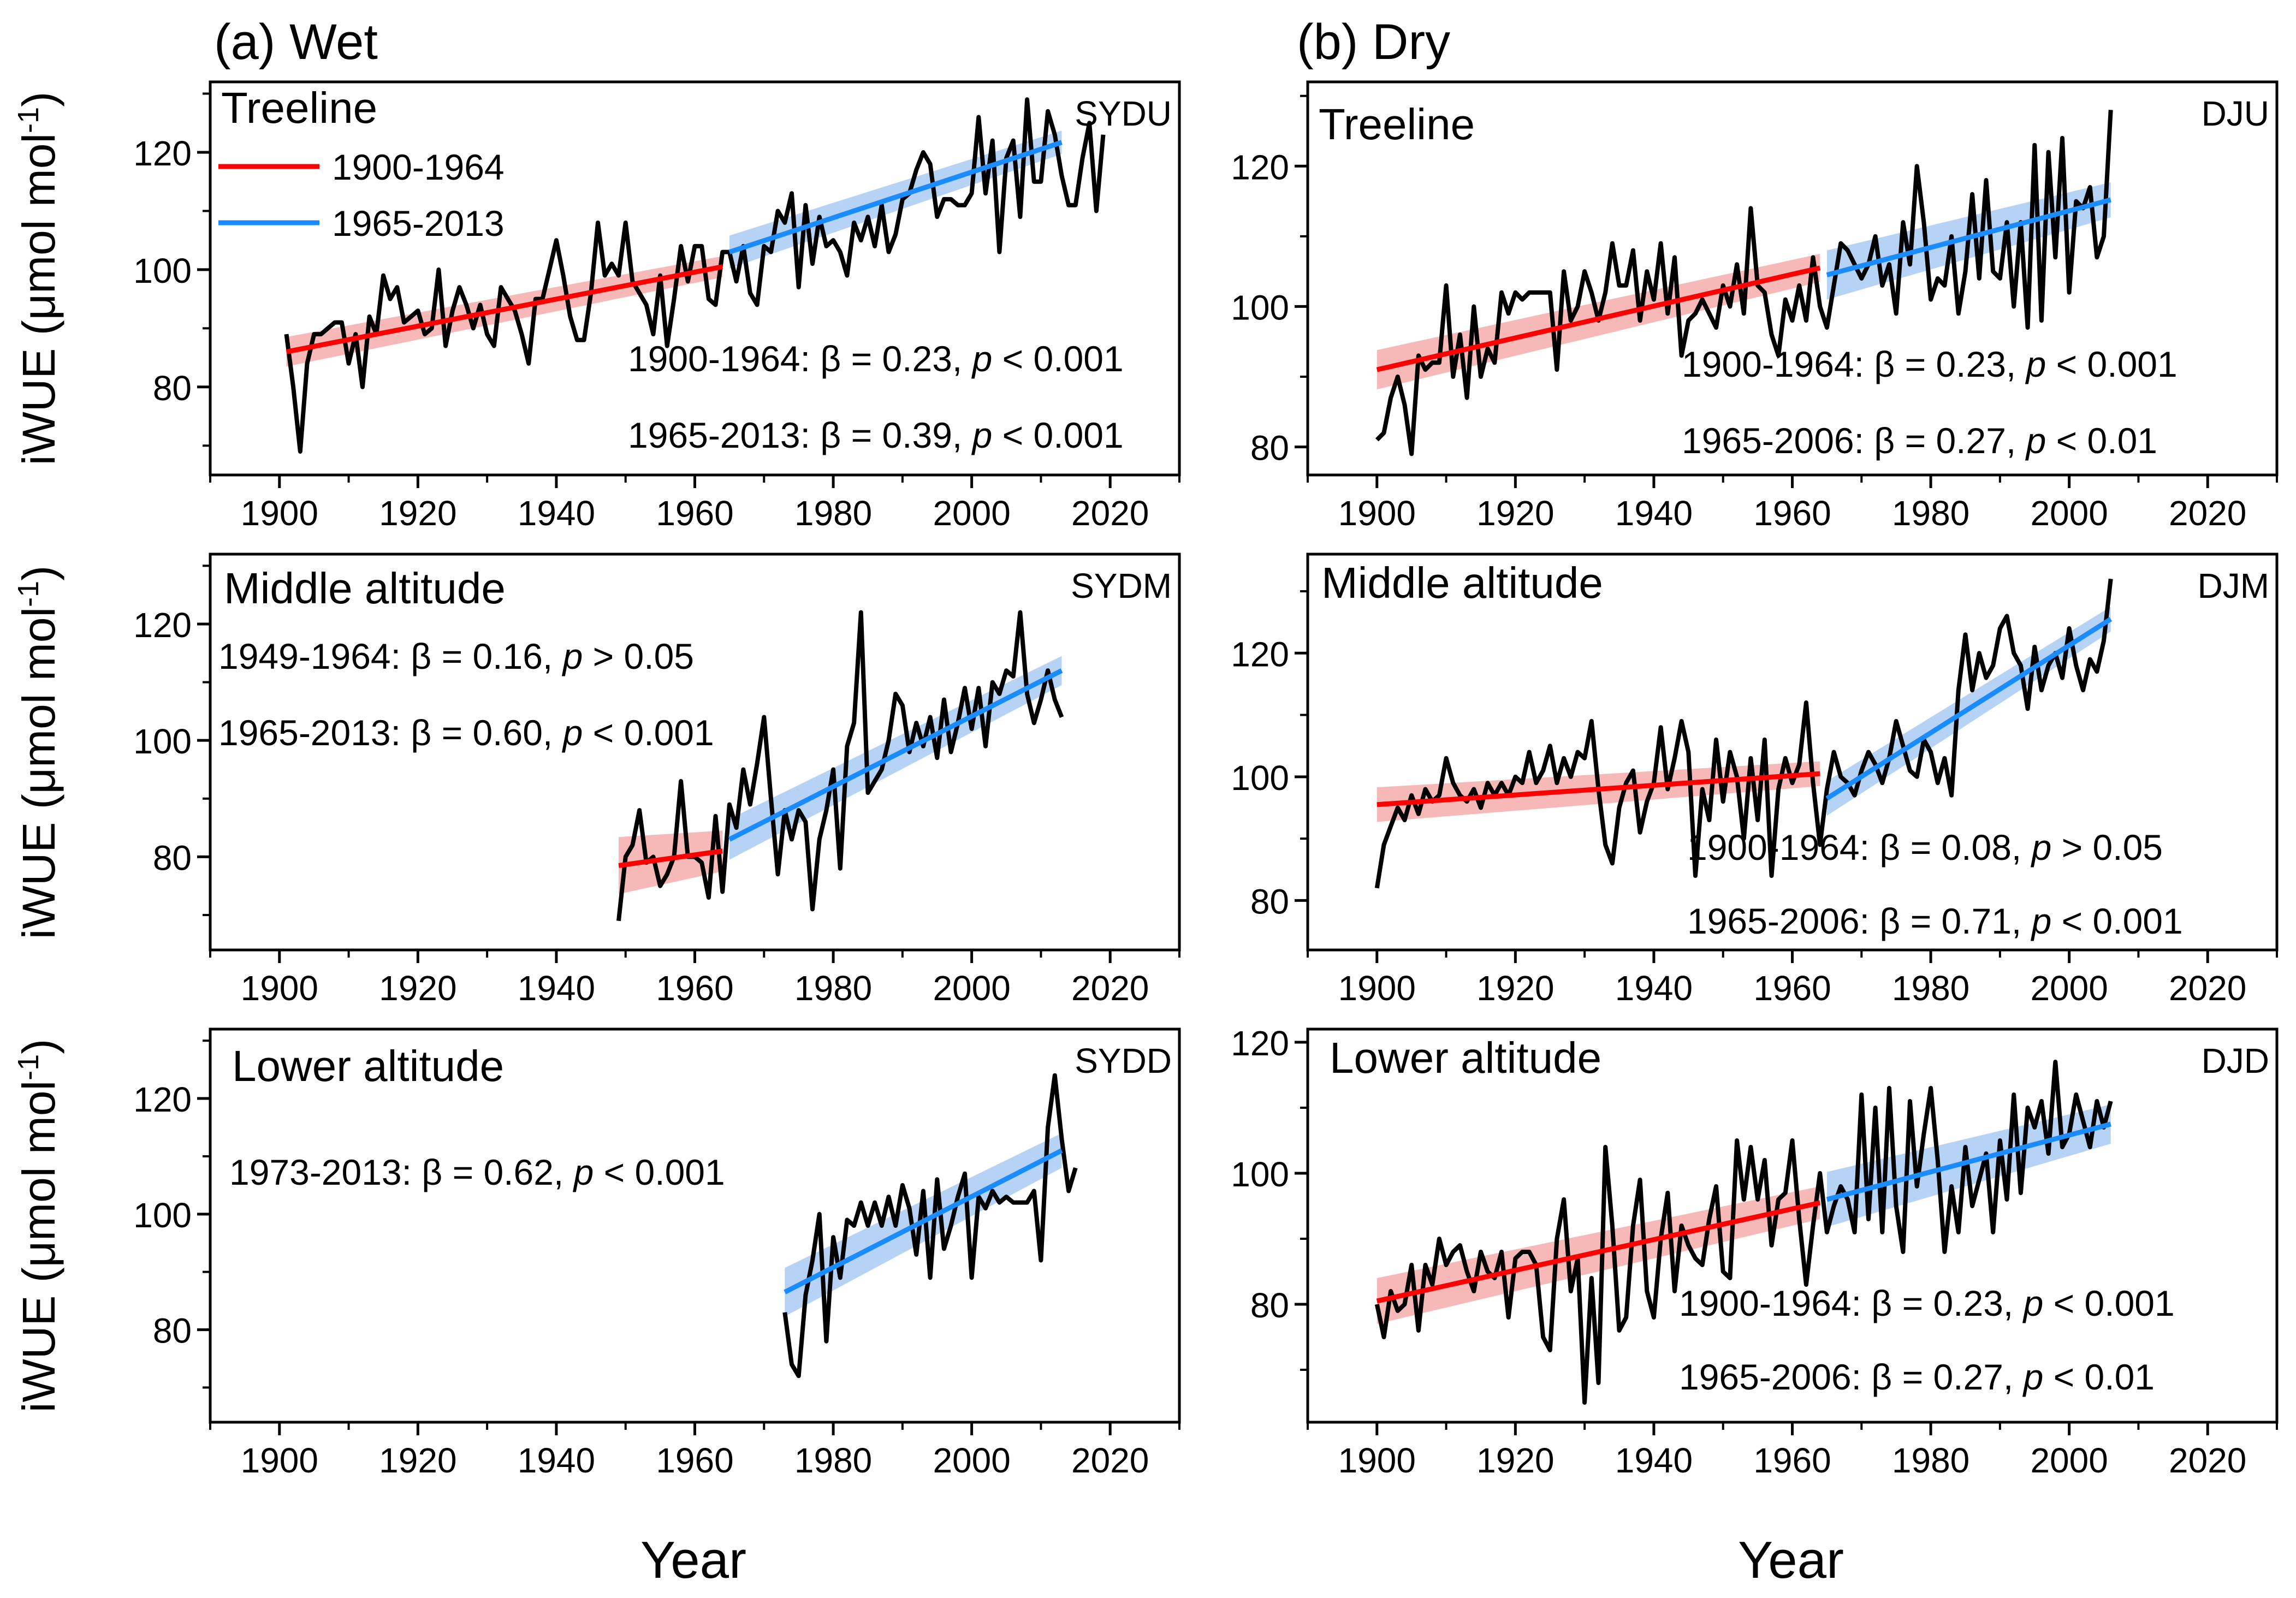 The width and height of the screenshot is (2296, 1598). What do you see at coordinates (671, 858) in the screenshot?
I see `trend-line-1949-1964` at bounding box center [671, 858].